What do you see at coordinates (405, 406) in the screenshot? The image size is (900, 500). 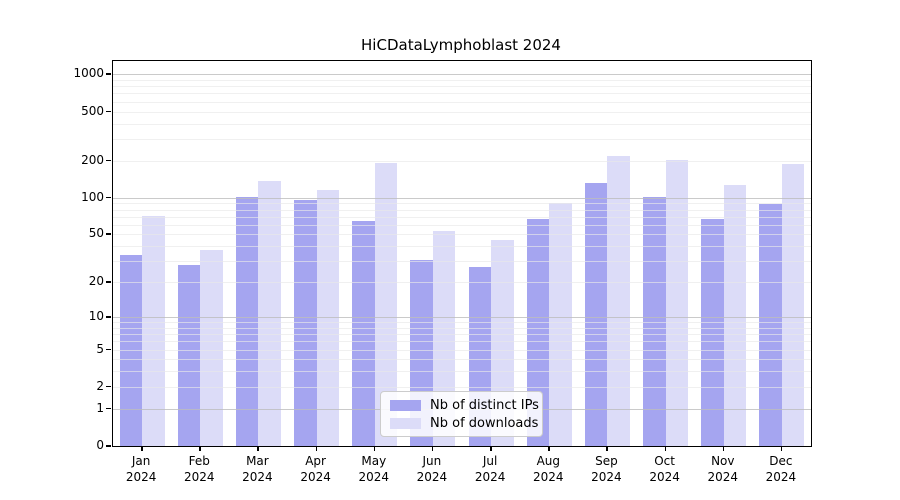 I see `legend-swatch-distinct-ips` at bounding box center [405, 406].